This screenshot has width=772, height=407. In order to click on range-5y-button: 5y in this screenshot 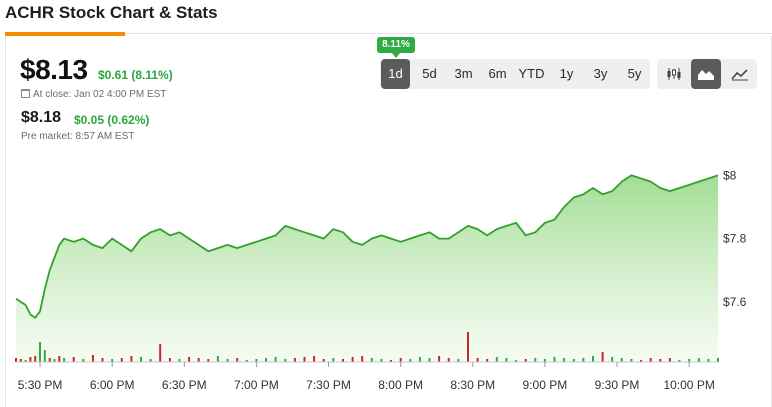, I will do `click(634, 73)`.